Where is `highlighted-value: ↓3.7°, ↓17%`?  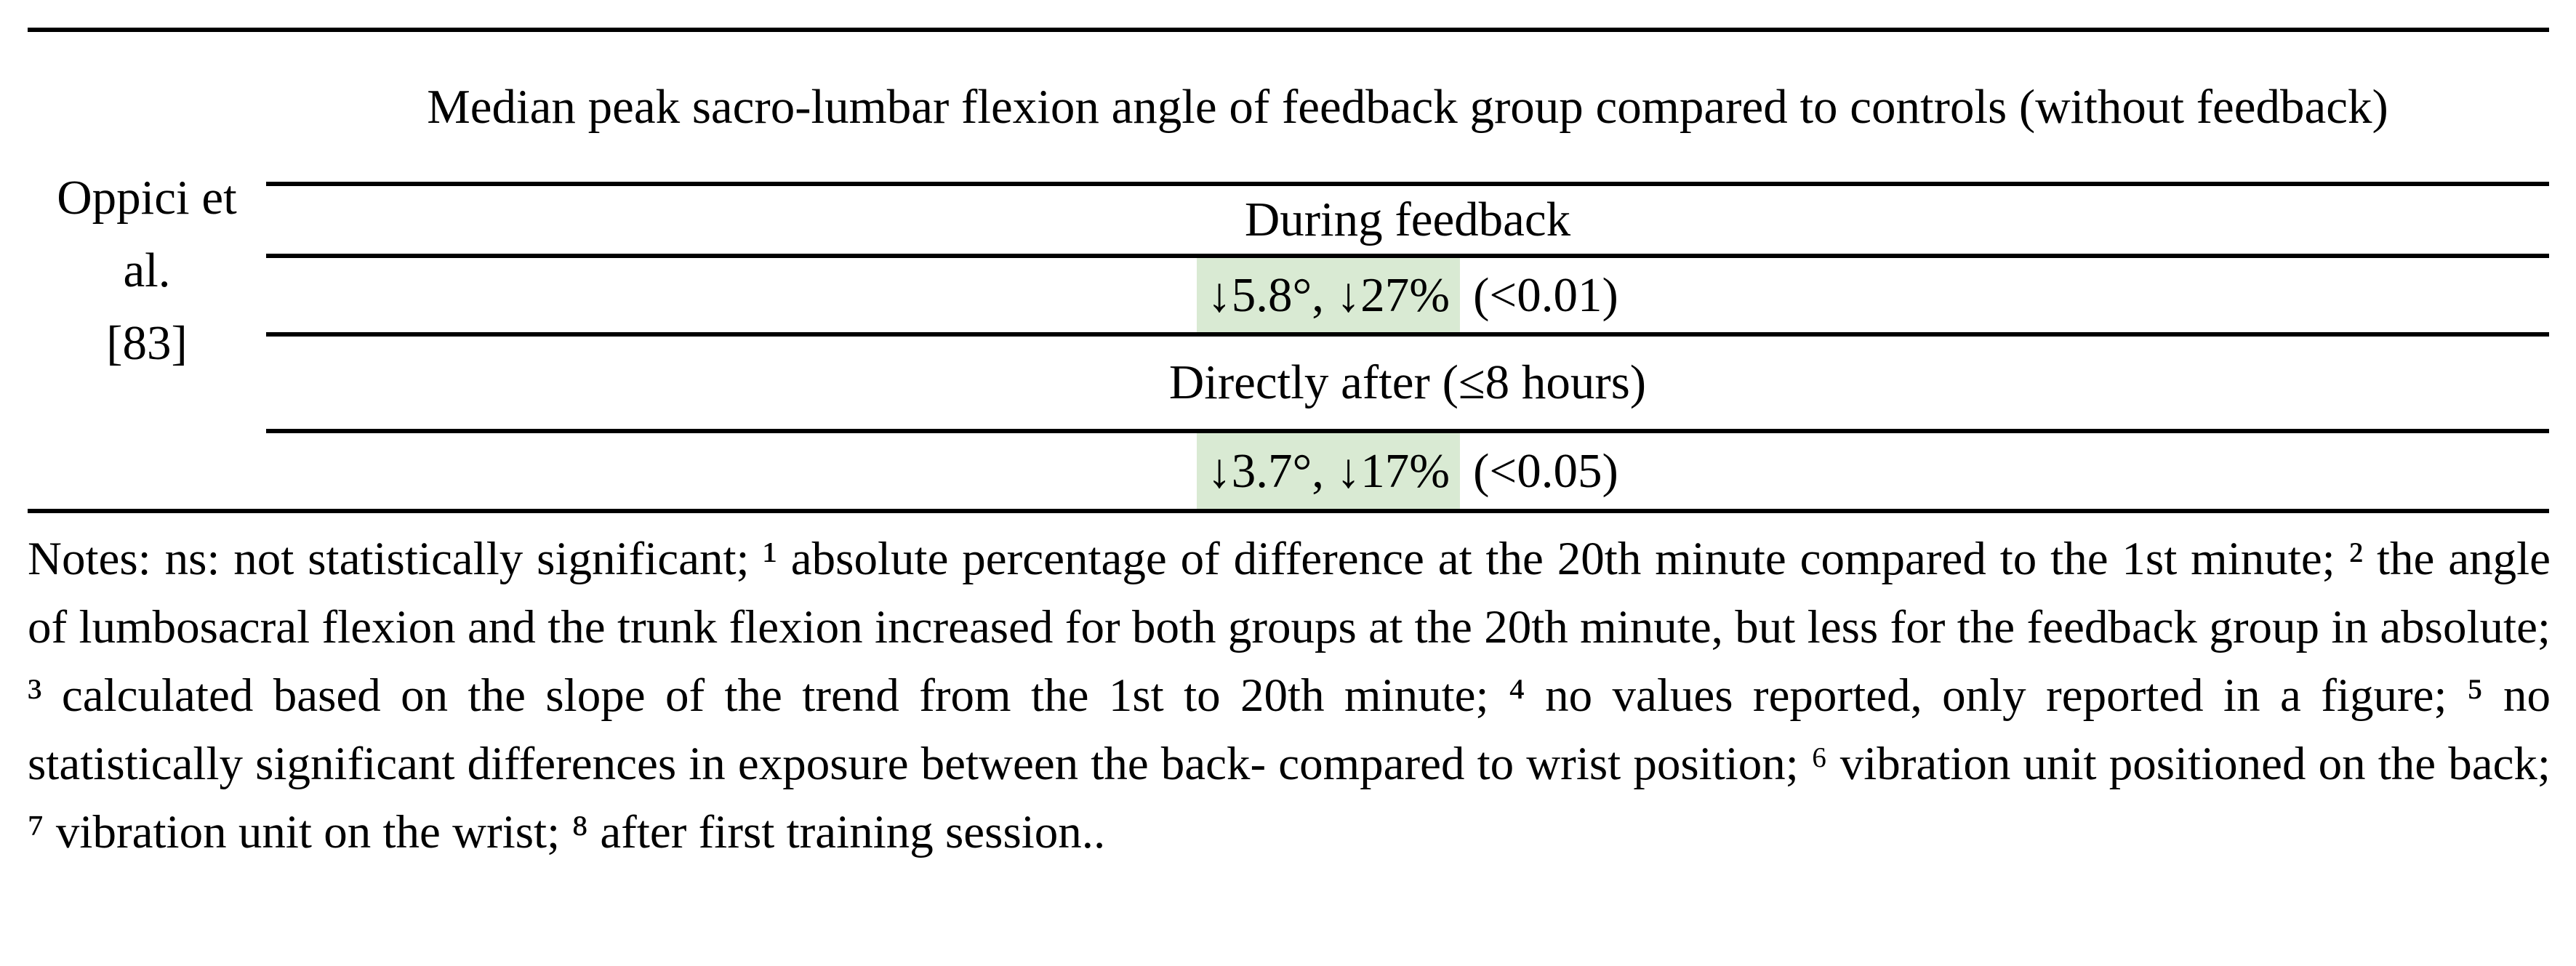
highlighted-value: ↓3.7°, ↓17% is located at coordinates (1329, 471).